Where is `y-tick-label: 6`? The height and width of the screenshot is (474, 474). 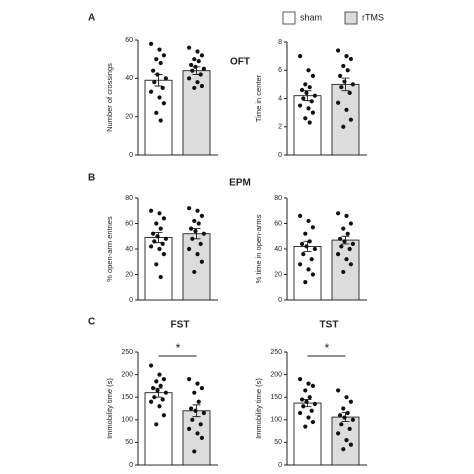
y-tick-label: 6 is located at coordinates (280, 70).